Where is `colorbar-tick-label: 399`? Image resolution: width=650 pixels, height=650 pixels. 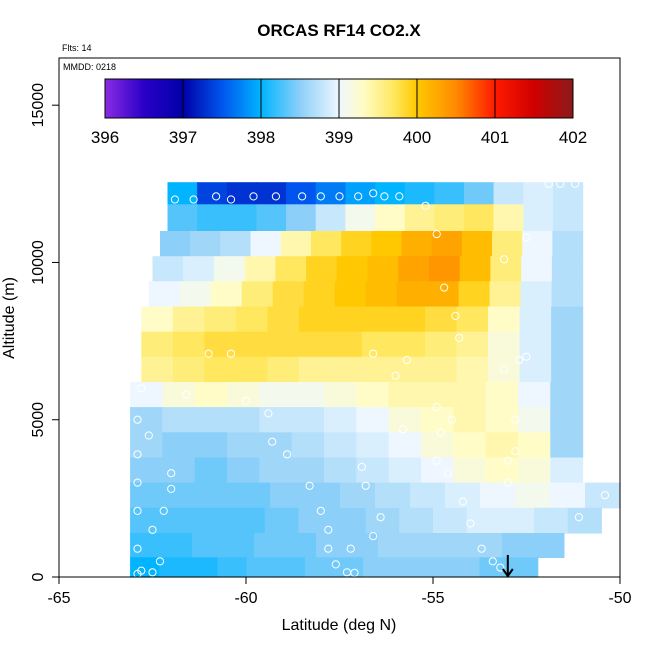
colorbar-tick-label: 399 is located at coordinates (339, 137).